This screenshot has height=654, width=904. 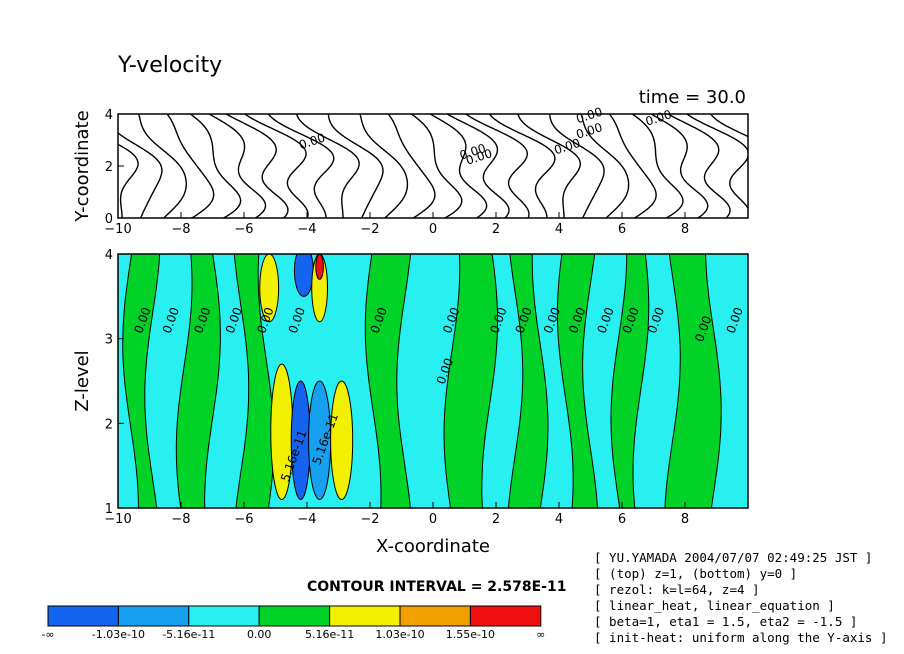 What do you see at coordinates (695, 573) in the screenshot?
I see `info-line: [ (top) z=1, (bottom) y=0 ]` at bounding box center [695, 573].